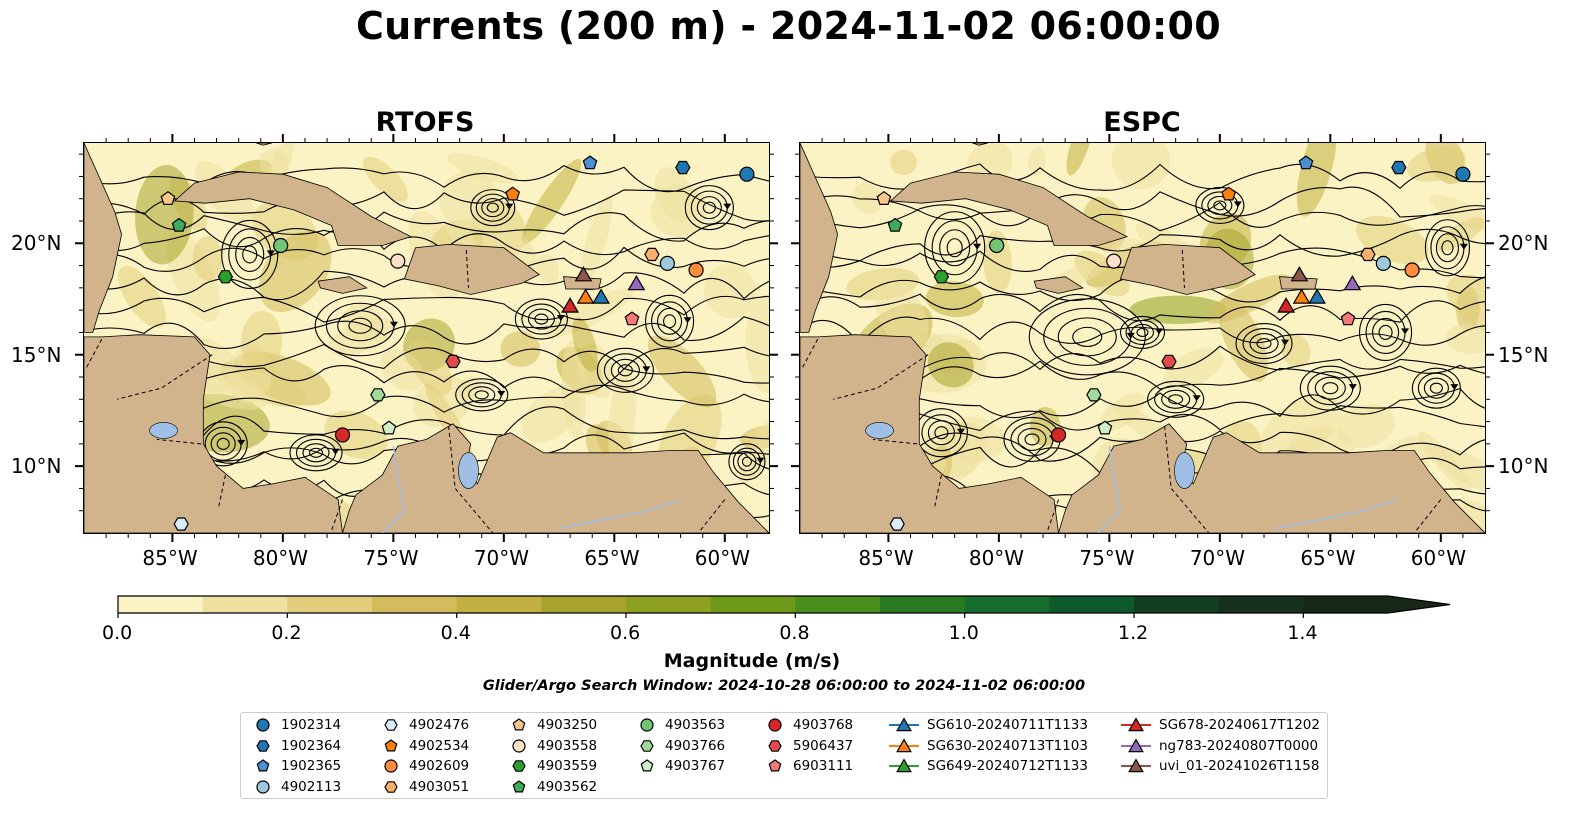 This screenshot has width=1577, height=827. Describe the element at coordinates (297, 766) in the screenshot. I see `legend-entry: 1902365` at that location.